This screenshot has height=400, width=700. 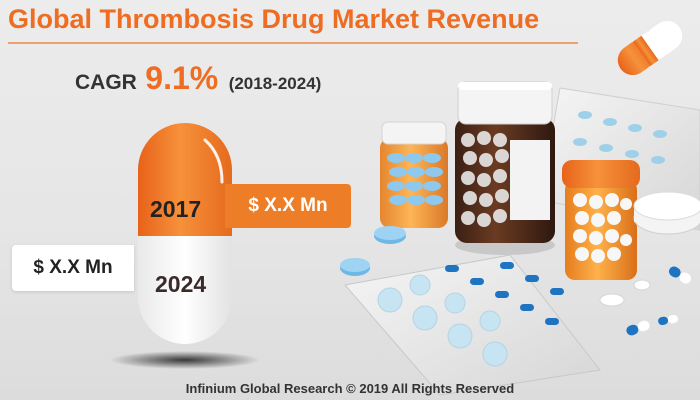 What do you see at coordinates (495, 266) in the screenshot?
I see `tablet-icon` at bounding box center [495, 266].